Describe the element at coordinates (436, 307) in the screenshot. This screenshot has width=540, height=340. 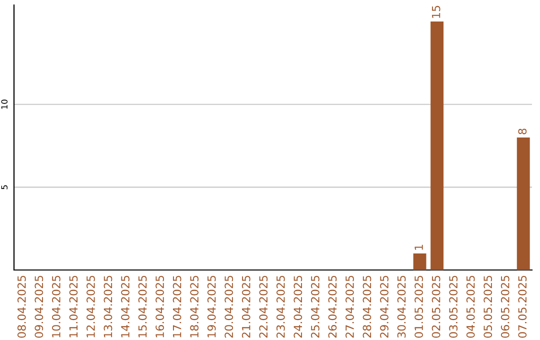
I see `x-tick-label: 02.05.2025` at that location.